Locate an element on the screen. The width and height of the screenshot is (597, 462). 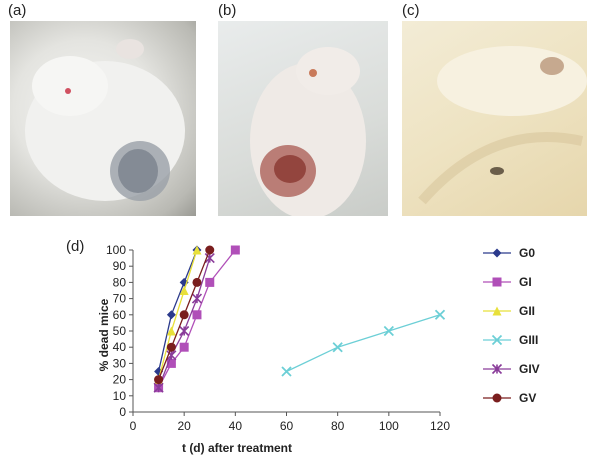
legend-label: GIII is located at coordinates (528, 340).